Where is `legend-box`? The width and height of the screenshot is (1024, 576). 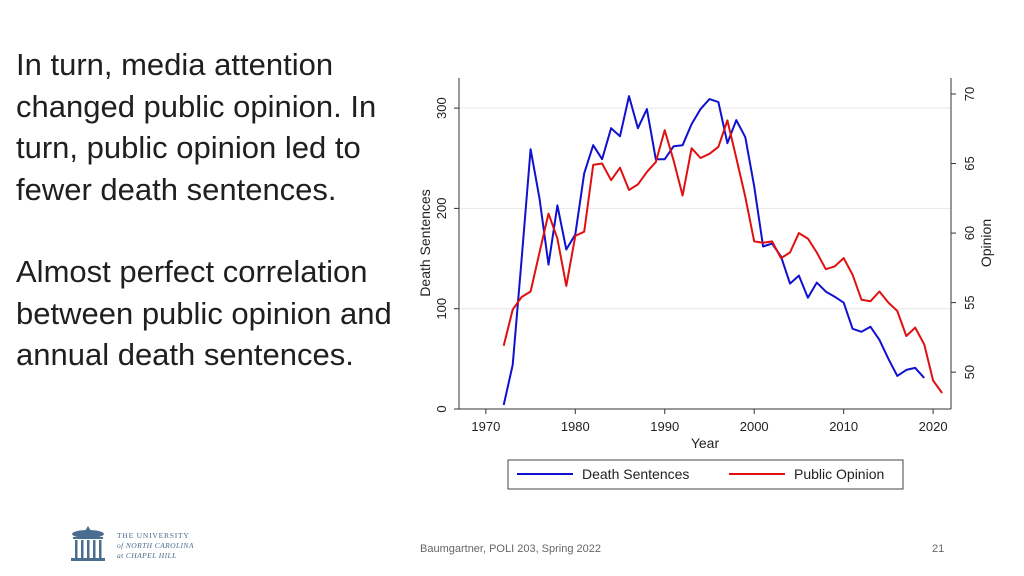
legend-box is located at coordinates (705, 474).